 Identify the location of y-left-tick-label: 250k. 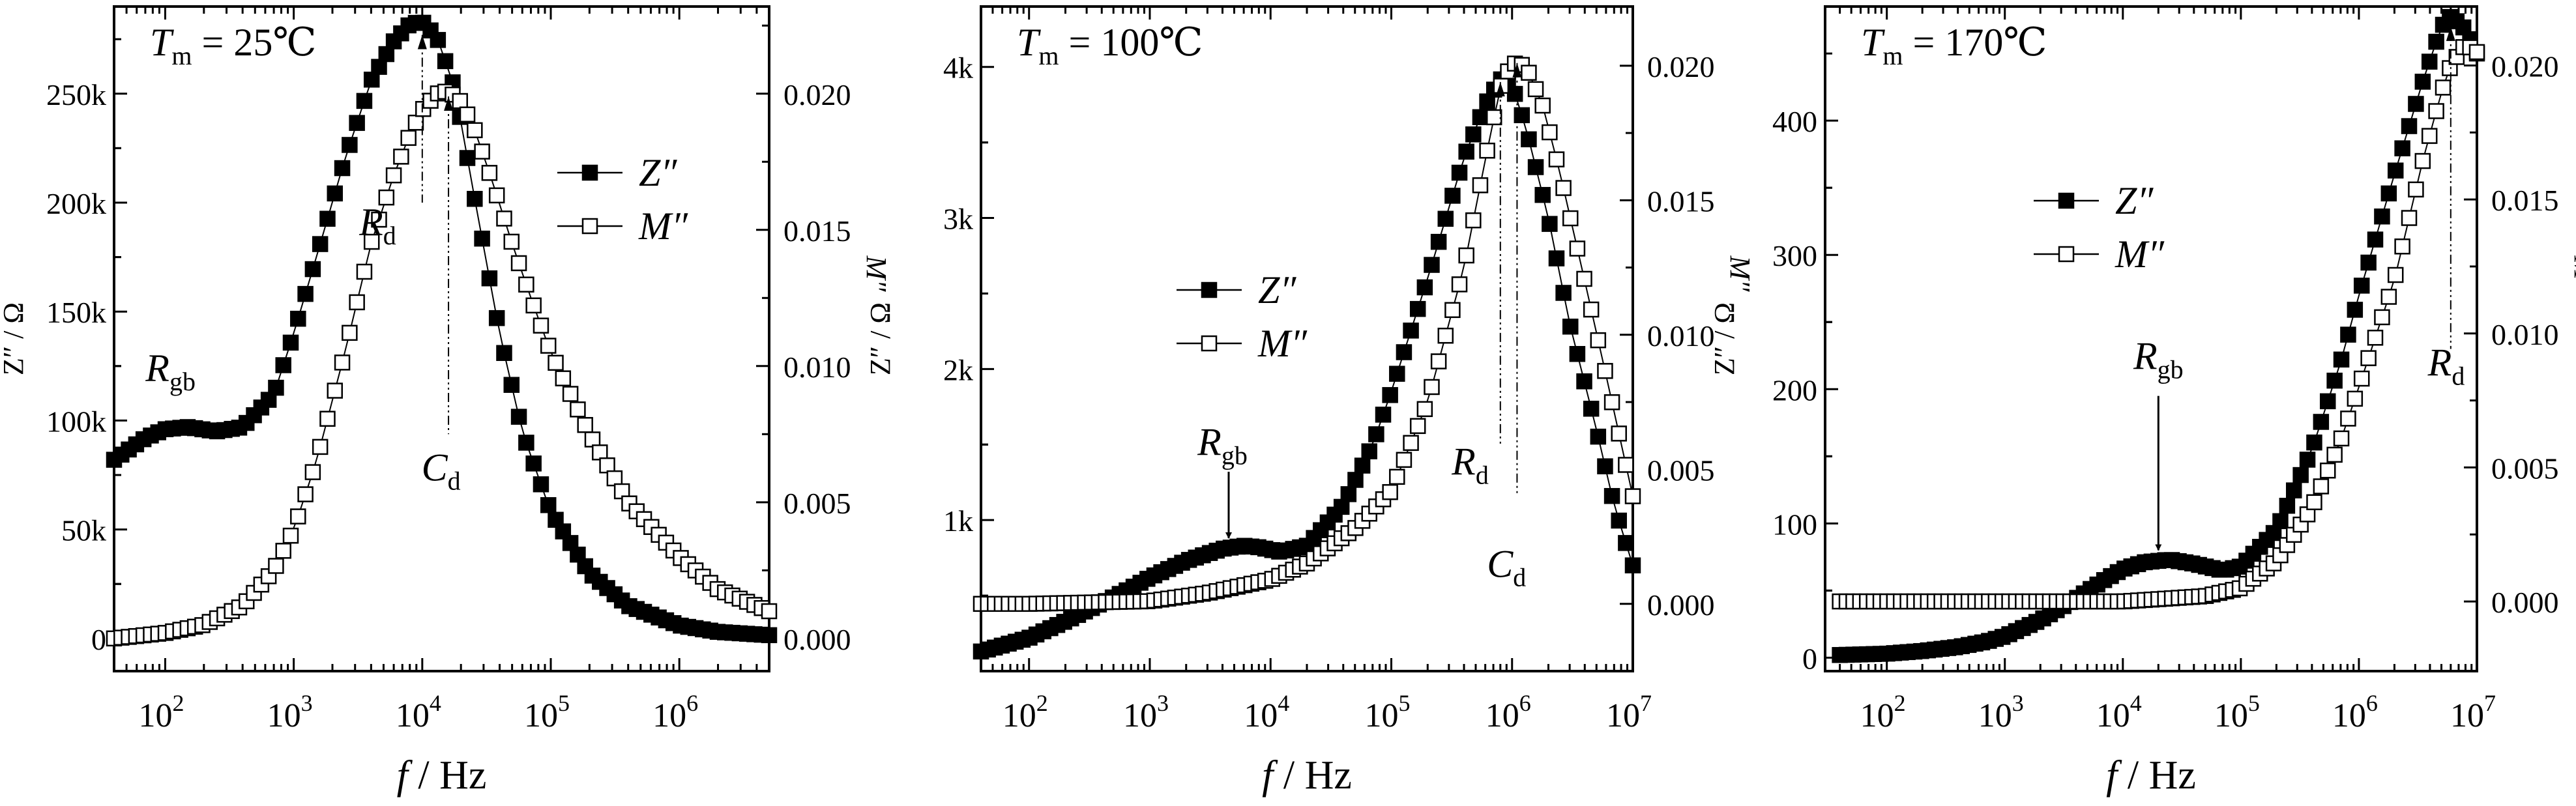
(76, 94).